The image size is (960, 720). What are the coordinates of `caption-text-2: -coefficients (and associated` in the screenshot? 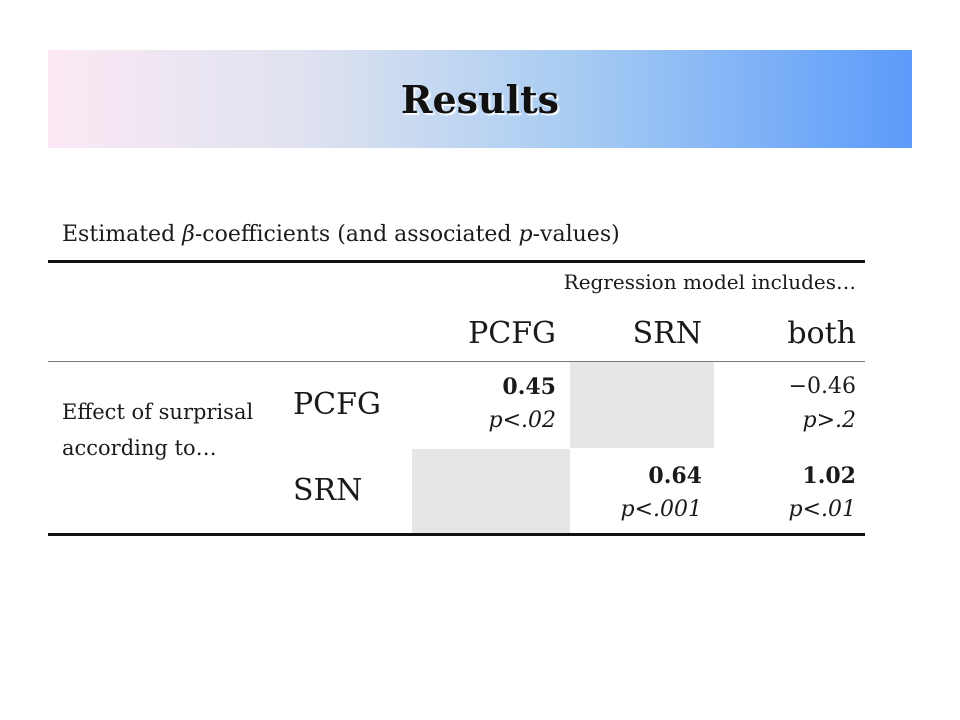 It's located at (356, 234).